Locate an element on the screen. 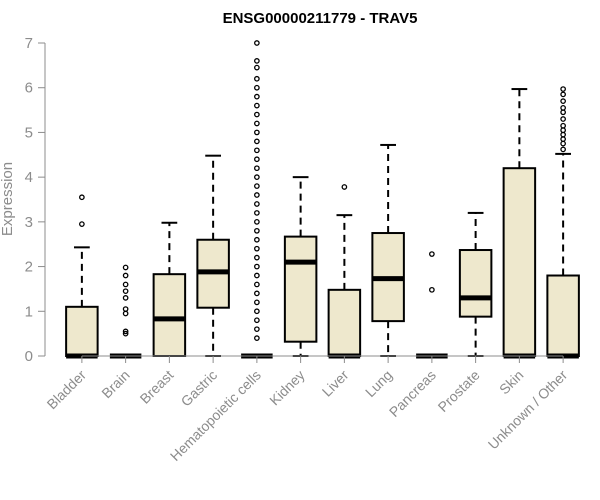 The height and width of the screenshot is (500, 600). box-unknown-other is located at coordinates (563, 222).